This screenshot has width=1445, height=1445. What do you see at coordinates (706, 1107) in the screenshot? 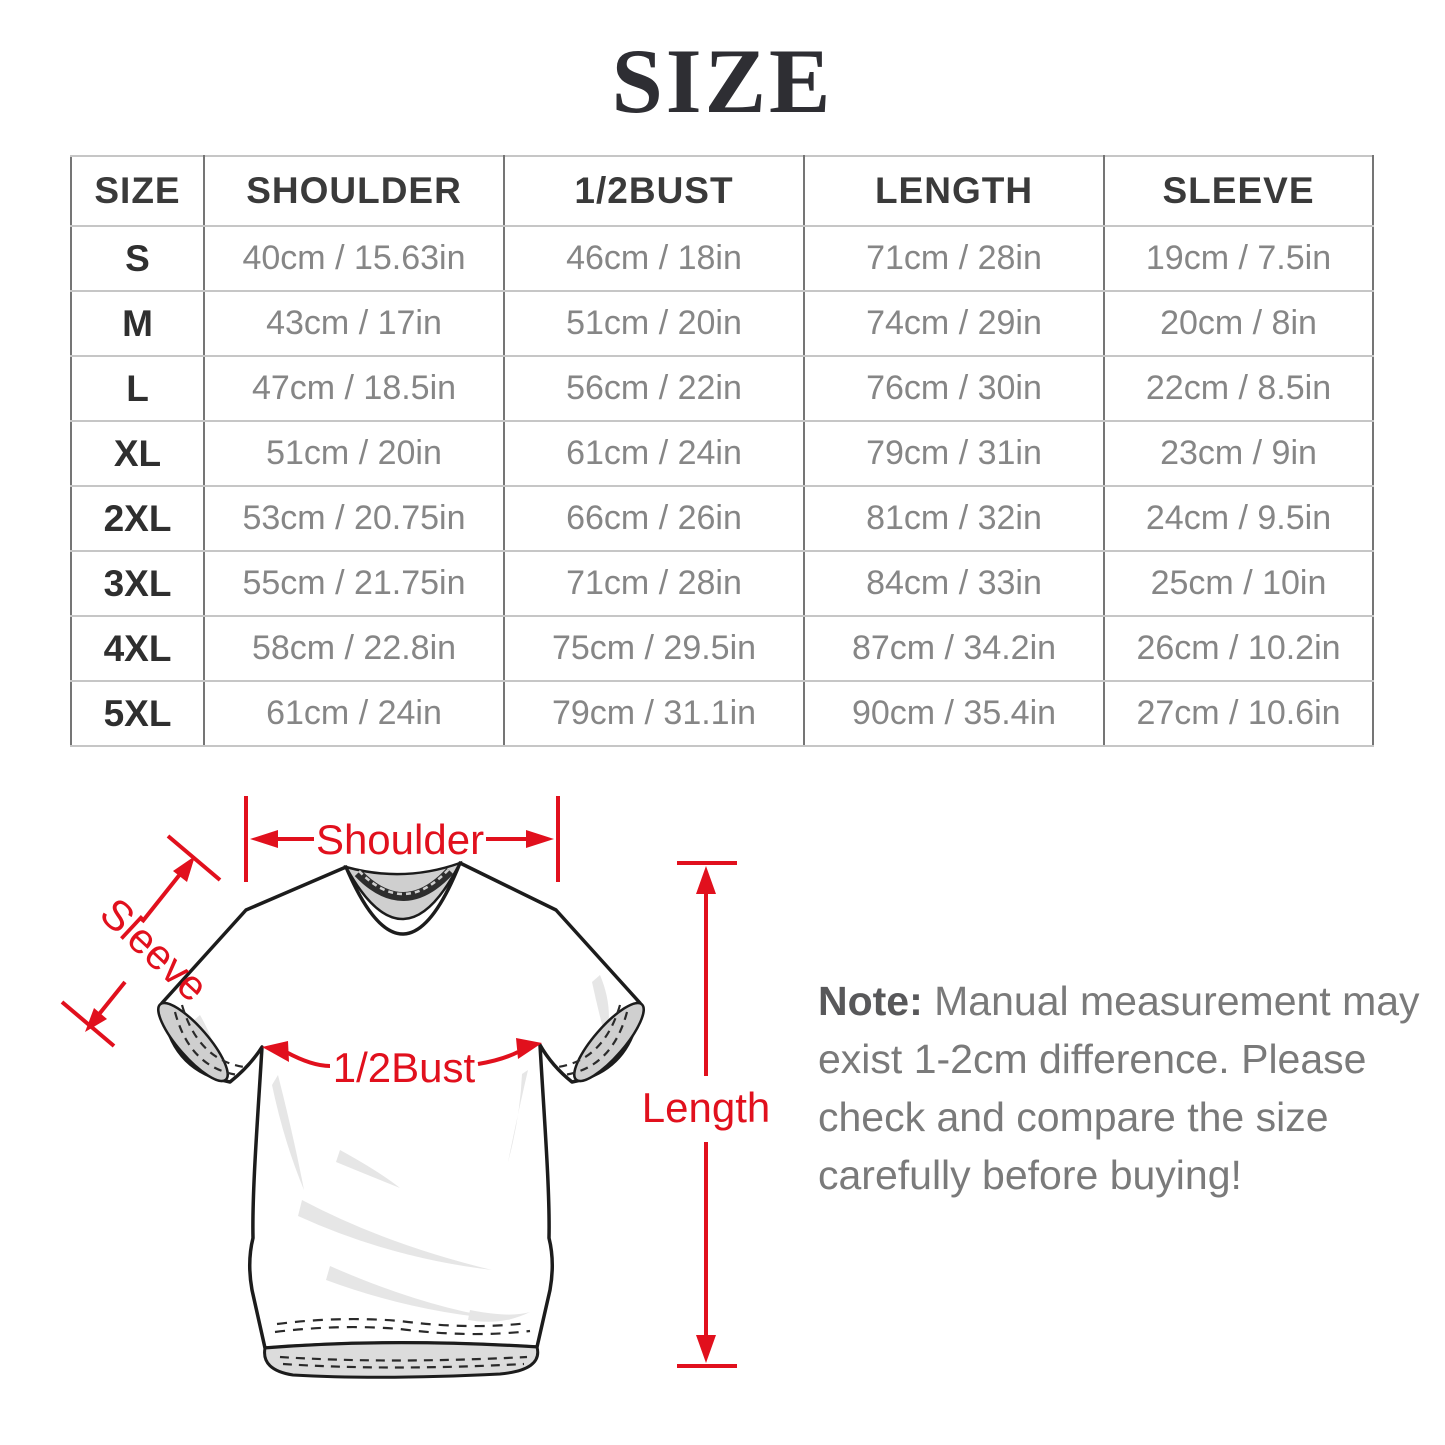
I see `length-label: Length` at bounding box center [706, 1107].